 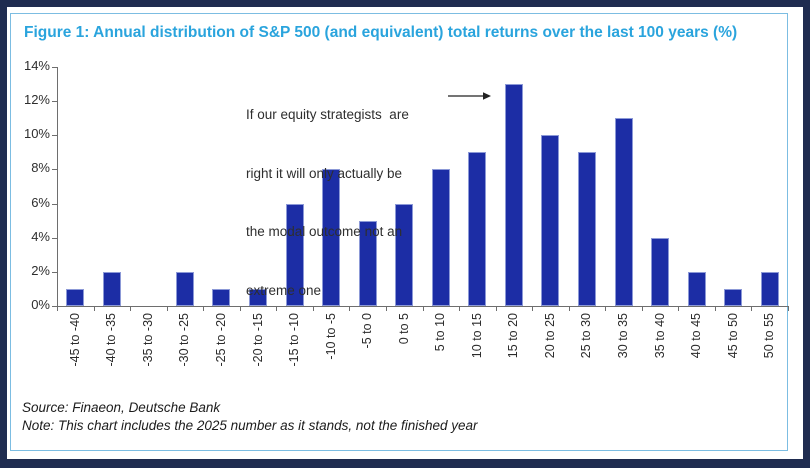 I want to click on x-tick-label: 30 to 35, so click(x=623, y=336).